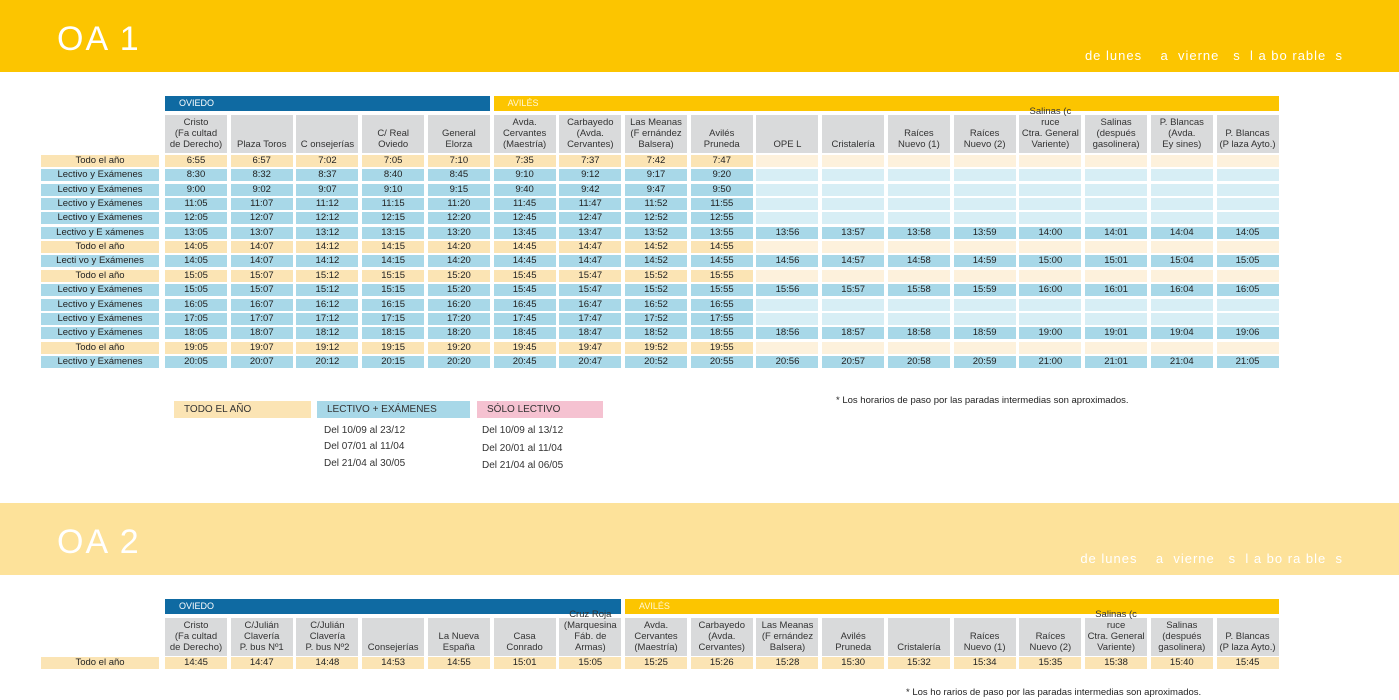  Describe the element at coordinates (523, 465) in the screenshot. I see `solo-date-3: Del 21/04 al 06/05` at that location.